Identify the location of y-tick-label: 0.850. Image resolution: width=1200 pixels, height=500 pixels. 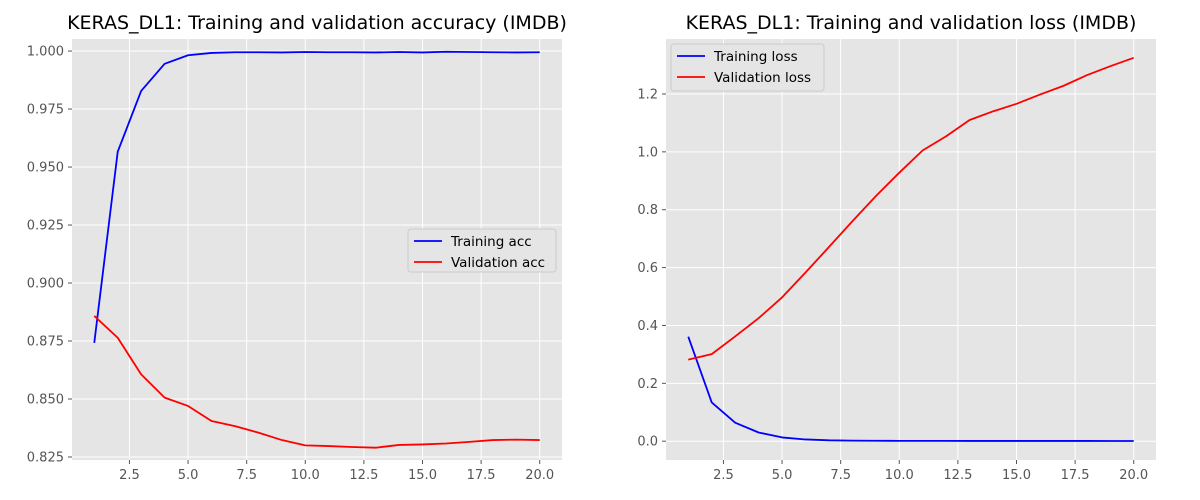
(45, 399).